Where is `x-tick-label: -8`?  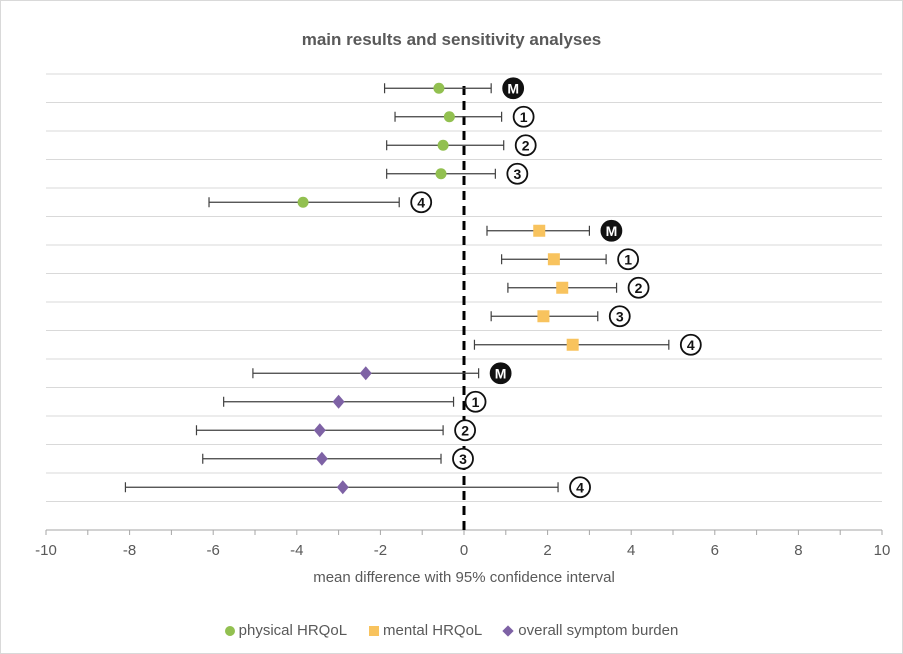 x-tick-label: -8 is located at coordinates (129, 550).